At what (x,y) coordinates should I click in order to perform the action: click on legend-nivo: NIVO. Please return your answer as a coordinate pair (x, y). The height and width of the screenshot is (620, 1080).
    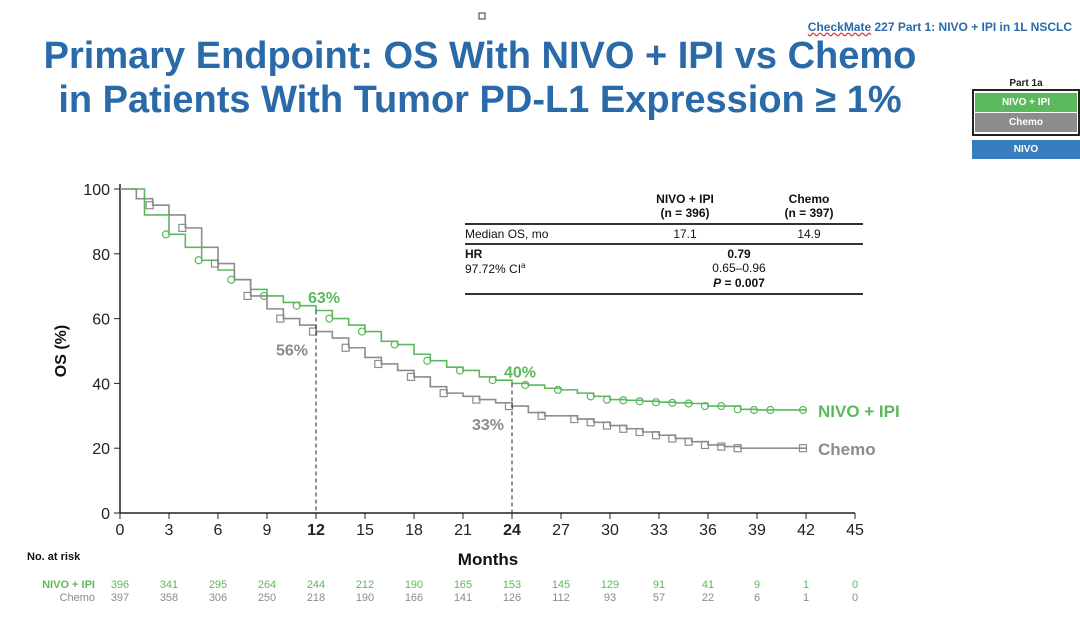
    Looking at the image, I should click on (1026, 149).